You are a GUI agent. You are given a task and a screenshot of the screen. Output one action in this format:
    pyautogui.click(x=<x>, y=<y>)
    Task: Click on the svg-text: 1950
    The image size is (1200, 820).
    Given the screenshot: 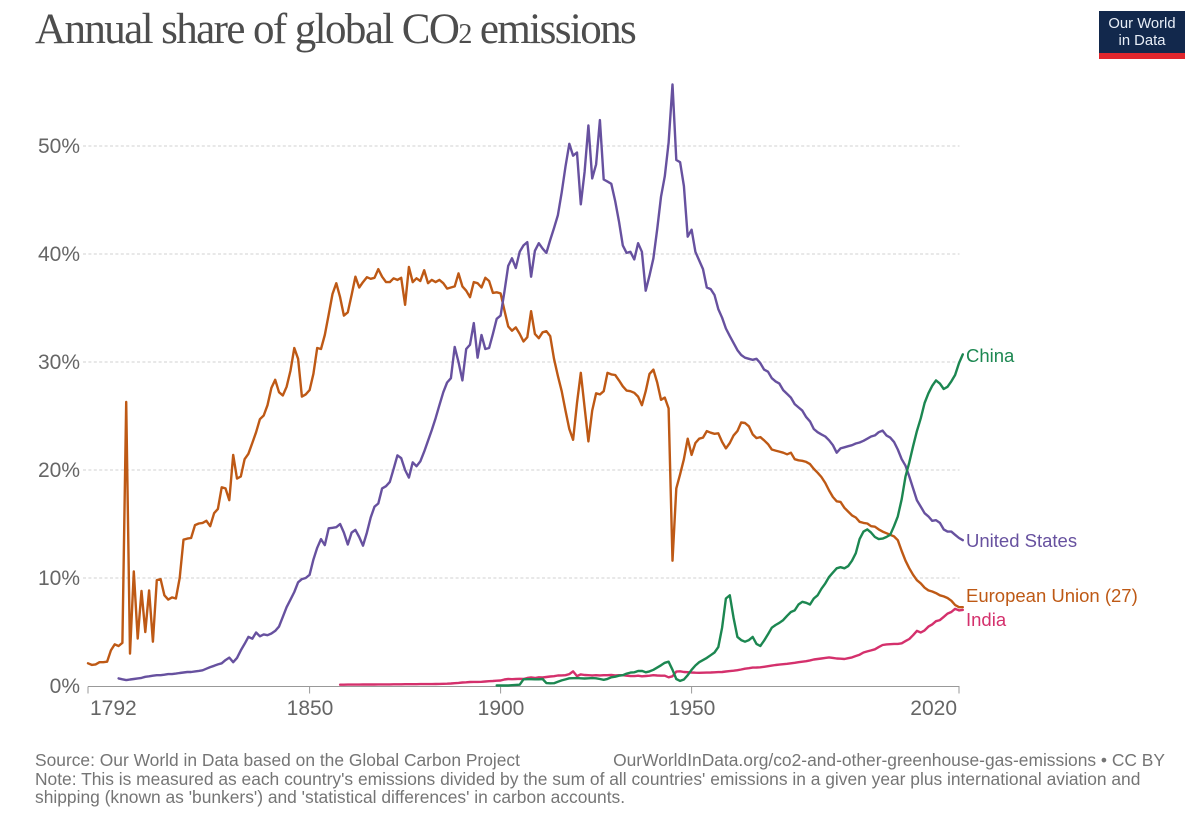 What is the action you would take?
    pyautogui.click(x=692, y=708)
    